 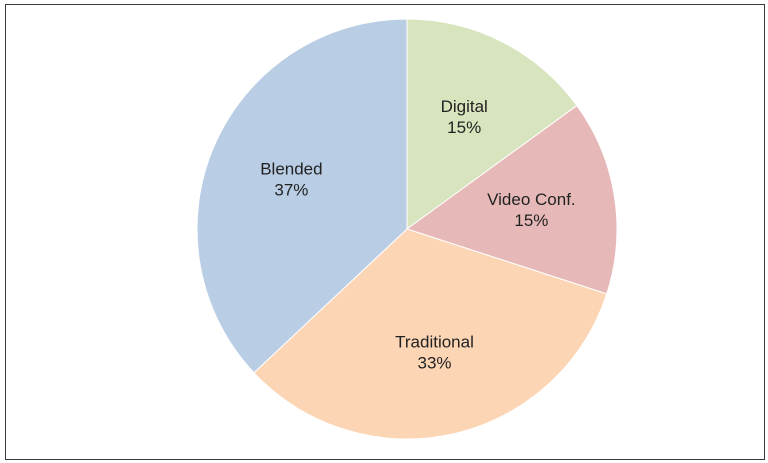 I want to click on pie-slice-digital, so click(x=492, y=124).